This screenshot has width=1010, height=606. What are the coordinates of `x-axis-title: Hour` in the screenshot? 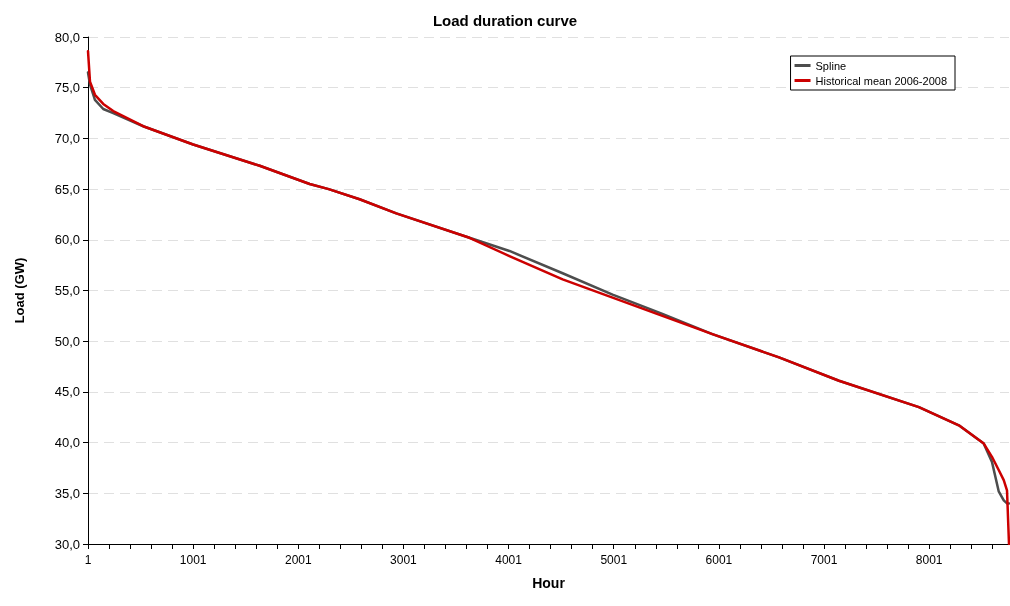 It's located at (549, 583).